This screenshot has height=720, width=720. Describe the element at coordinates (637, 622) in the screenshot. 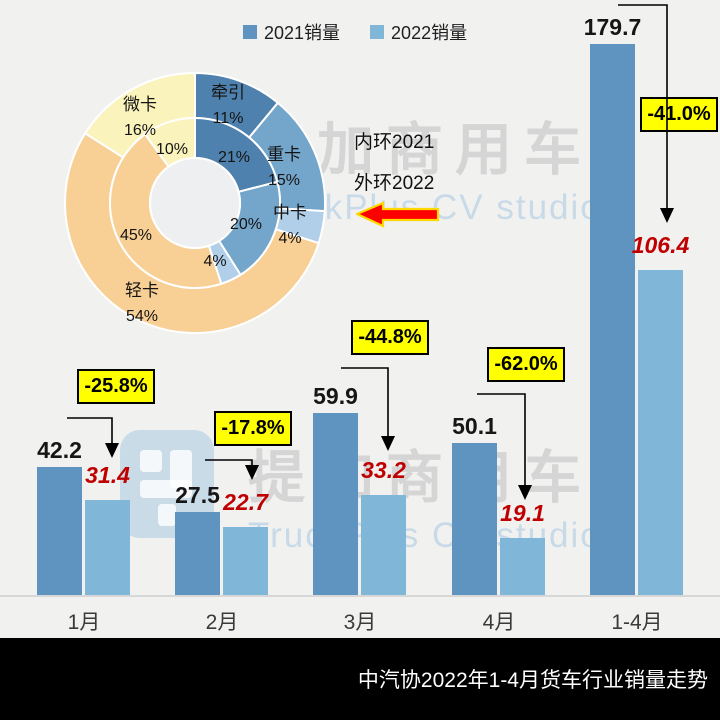

I see `x-axis-label: 1-4月` at that location.